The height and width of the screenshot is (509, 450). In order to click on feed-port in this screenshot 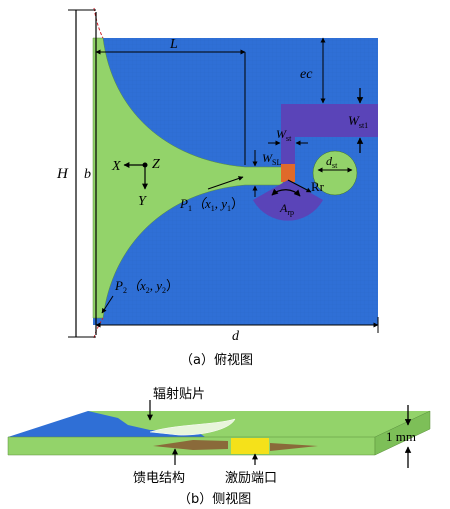, I will do `click(288, 173)`.